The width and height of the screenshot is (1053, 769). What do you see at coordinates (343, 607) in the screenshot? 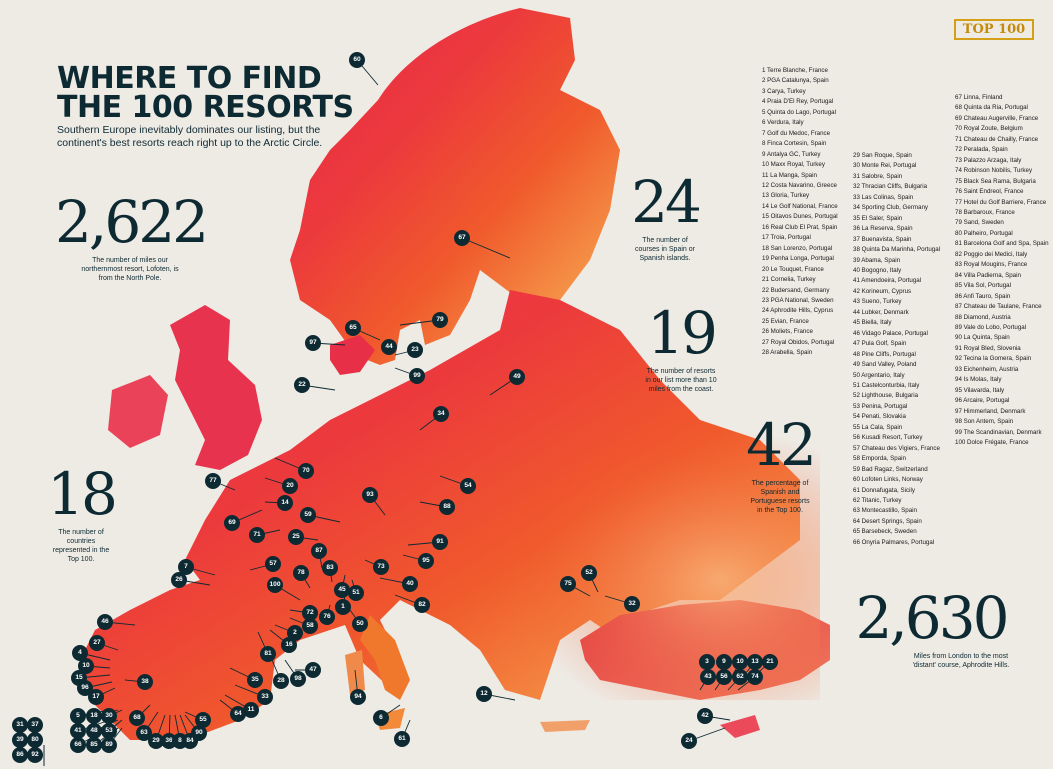
I see `resort-pin-1: 1` at bounding box center [343, 607].